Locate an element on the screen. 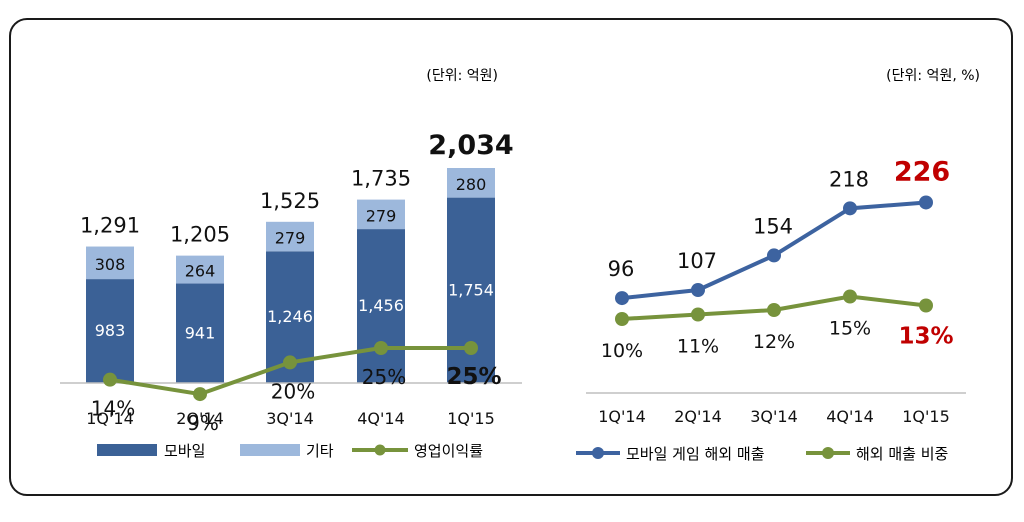  margin-label: 14% is located at coordinates (113, 409).